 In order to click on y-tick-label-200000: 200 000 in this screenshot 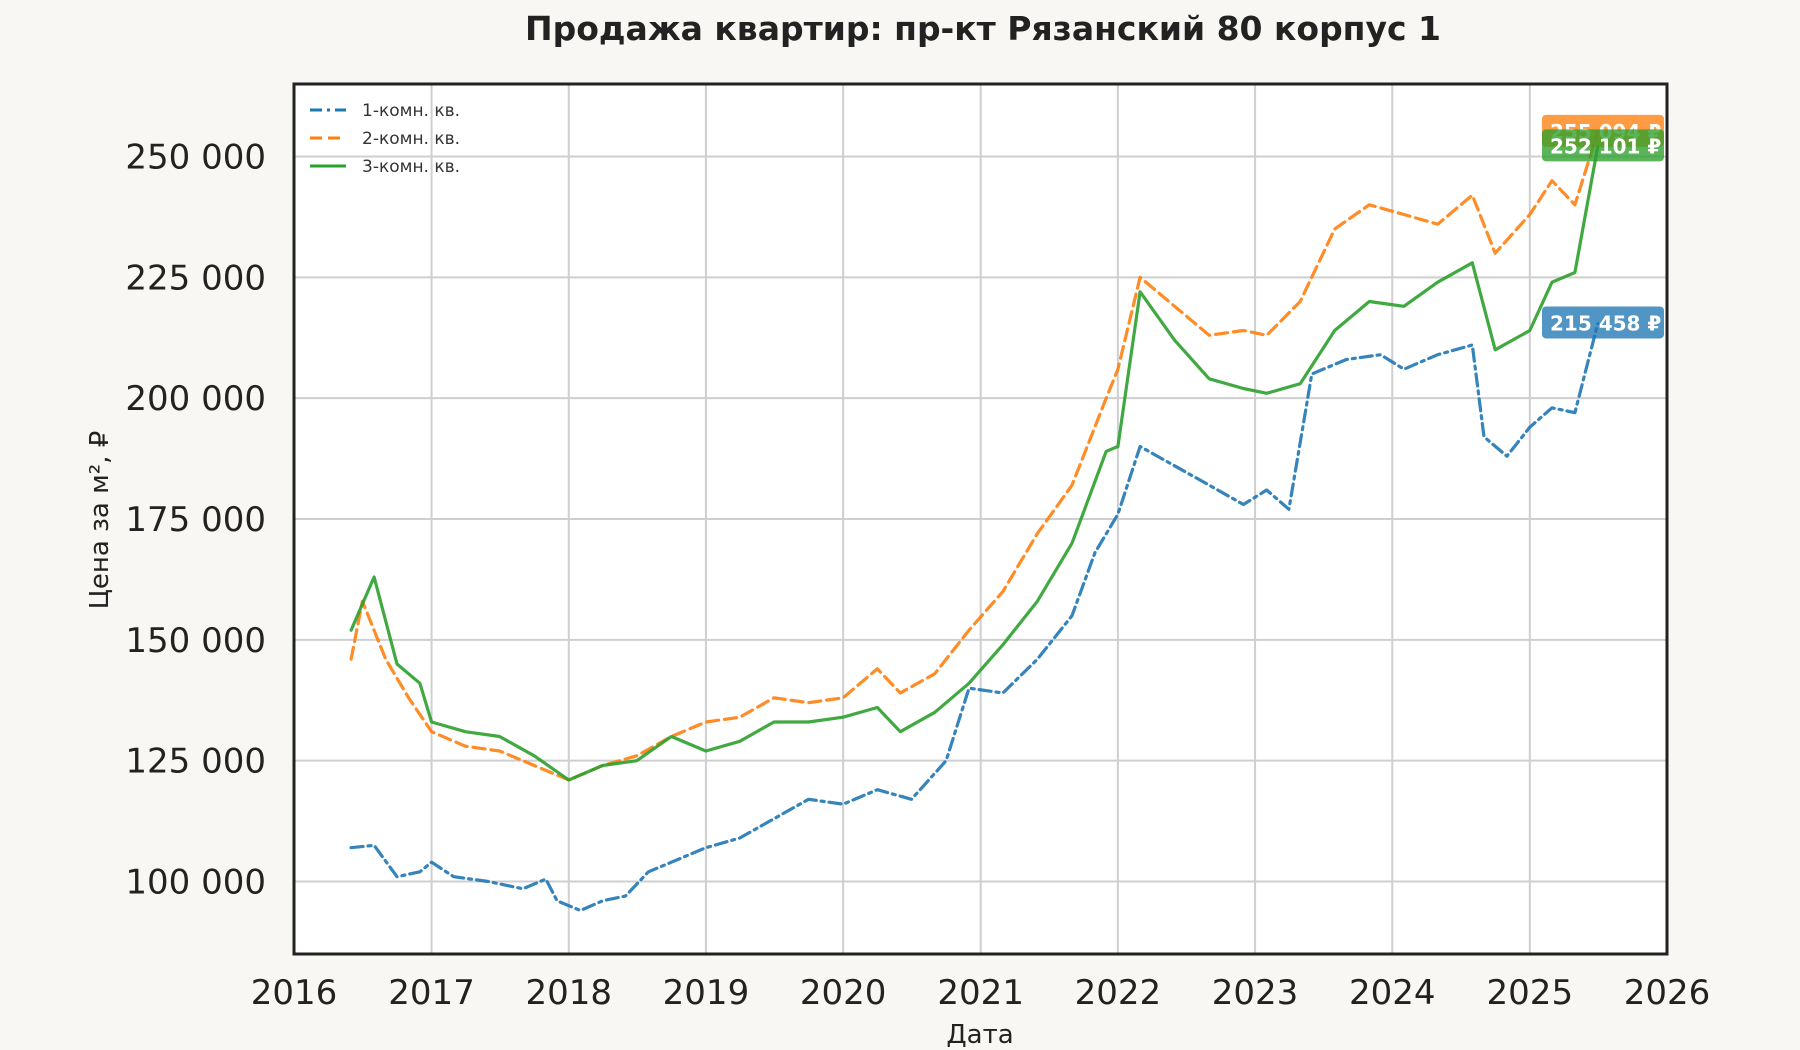, I will do `click(195, 399)`.